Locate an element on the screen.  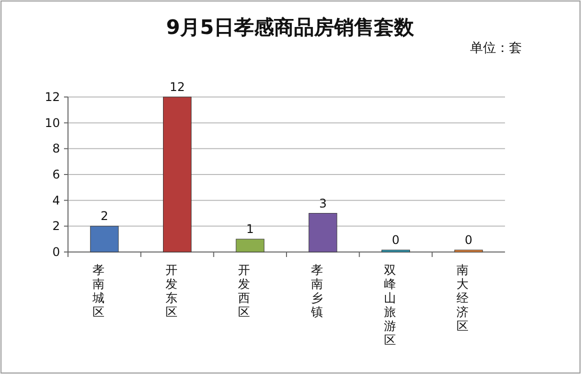
chart-title: 9月5日孝感商品房销售套数 is located at coordinates (290, 27).